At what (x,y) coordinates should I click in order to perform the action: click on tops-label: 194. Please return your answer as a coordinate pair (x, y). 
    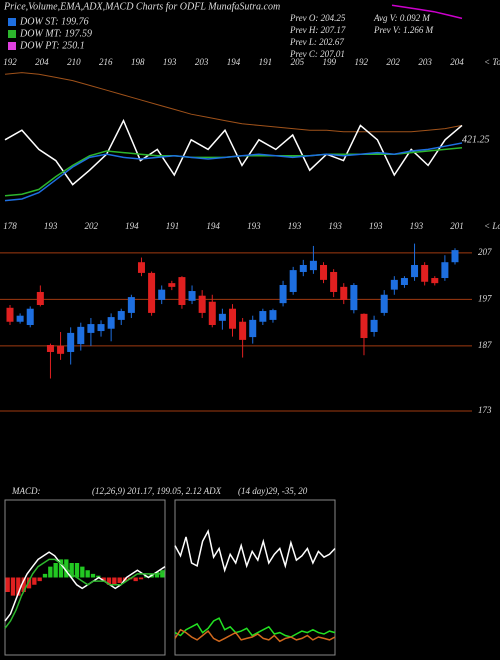
    Looking at the image, I should click on (234, 62).